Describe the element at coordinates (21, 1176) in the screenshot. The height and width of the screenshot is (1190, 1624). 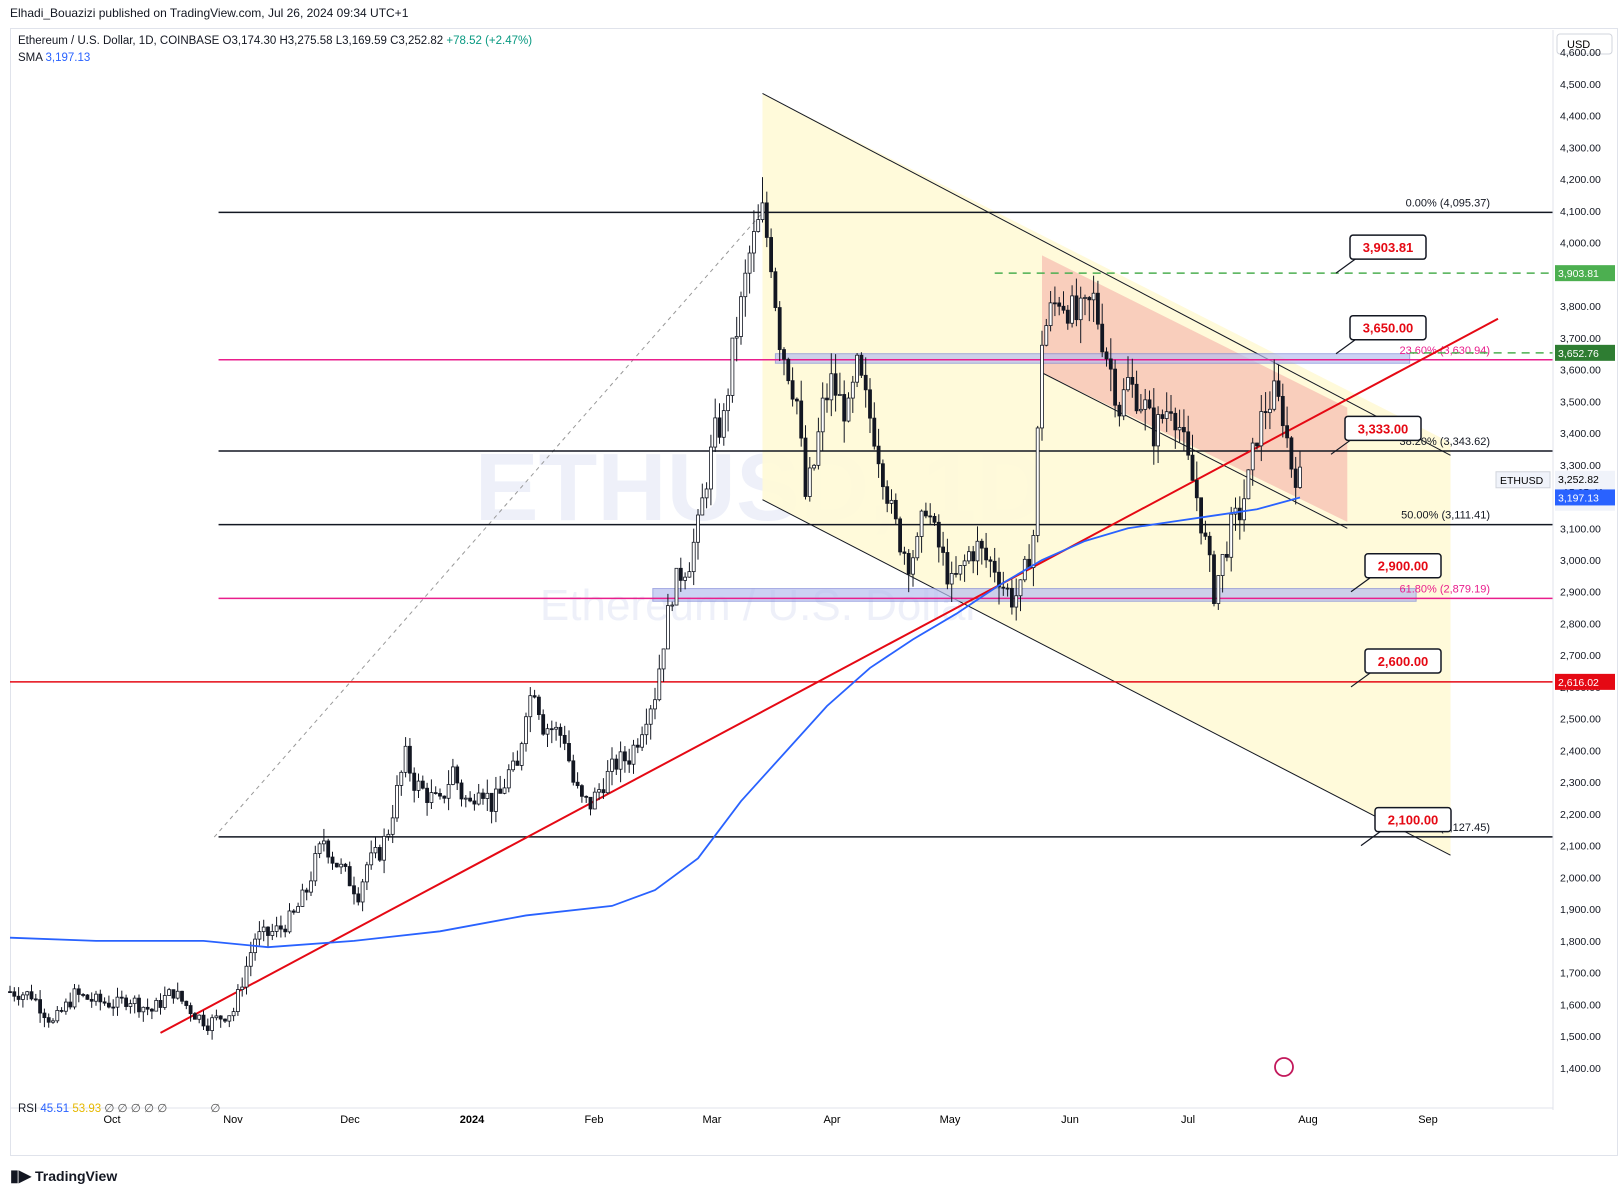
I see `tradingview-icon: ▮▶` at that location.